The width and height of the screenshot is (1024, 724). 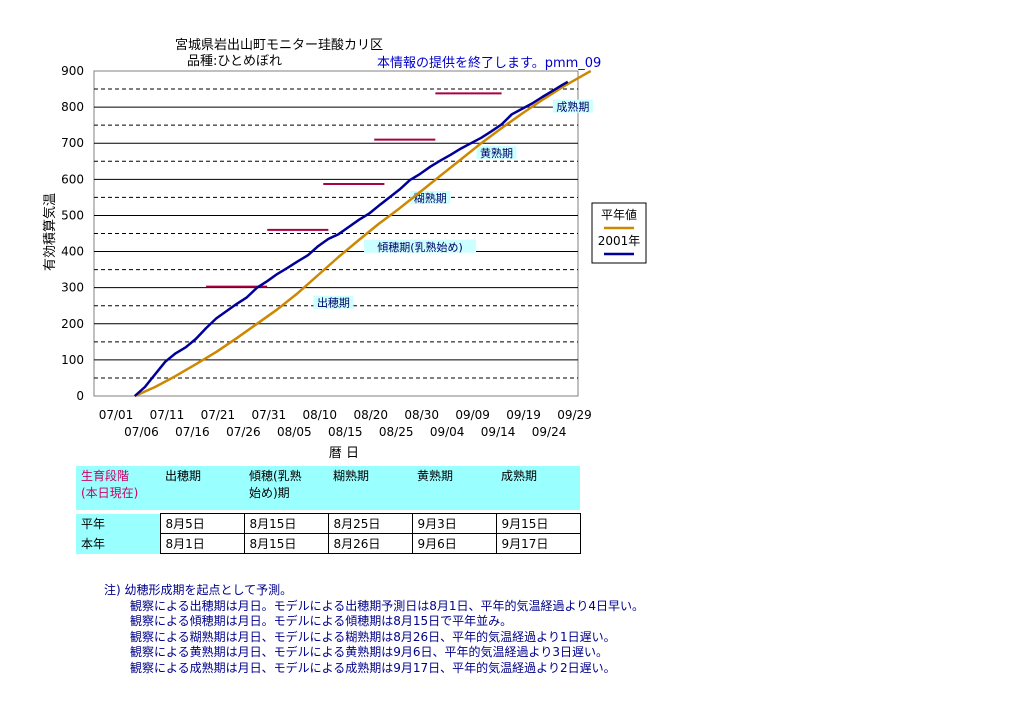 I want to click on chart-title-line2: 品種:ひとめぼれ, so click(x=234, y=61).